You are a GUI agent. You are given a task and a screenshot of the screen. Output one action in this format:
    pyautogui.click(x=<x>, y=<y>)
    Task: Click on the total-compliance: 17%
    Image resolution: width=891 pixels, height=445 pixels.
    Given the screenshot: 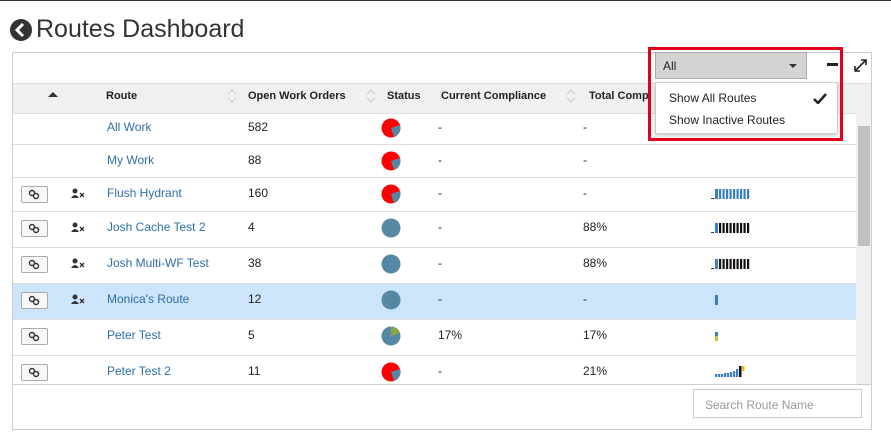 What is the action you would take?
    pyautogui.click(x=595, y=335)
    